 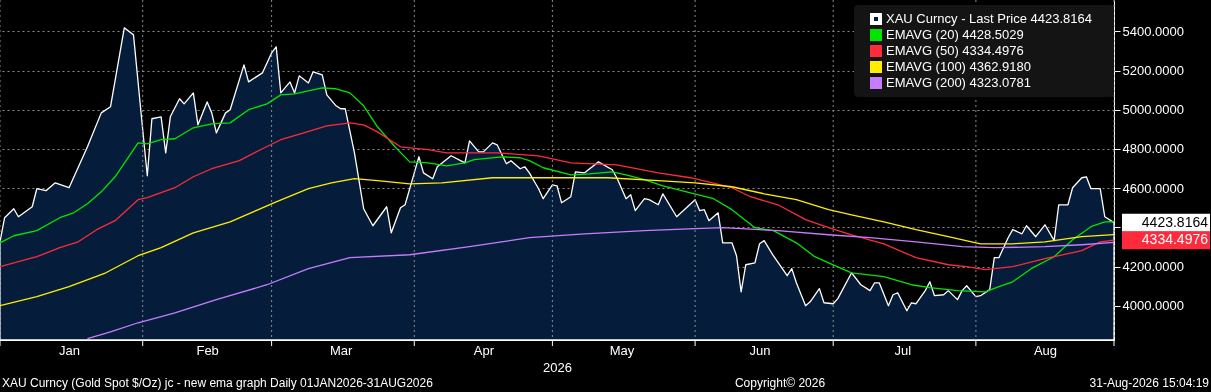 I want to click on y-tick-label: 4000.0000, so click(x=1153, y=306).